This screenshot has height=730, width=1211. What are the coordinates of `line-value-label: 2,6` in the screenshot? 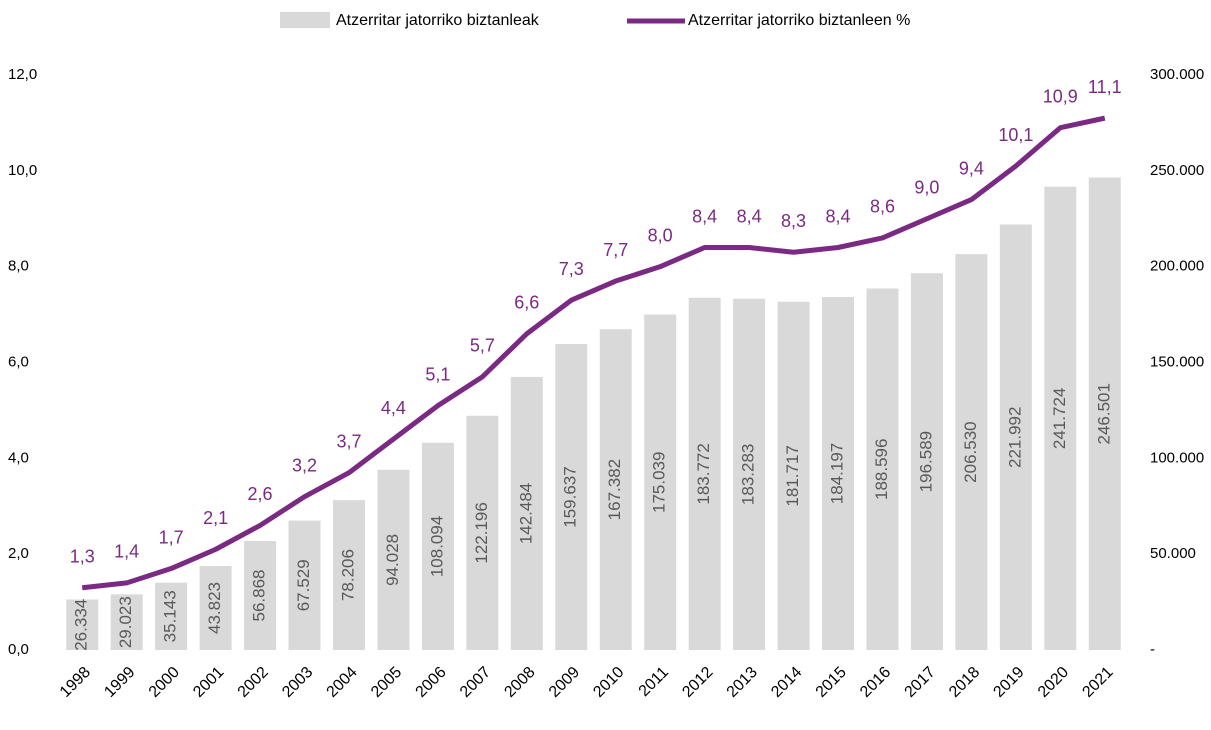 It's located at (260, 494).